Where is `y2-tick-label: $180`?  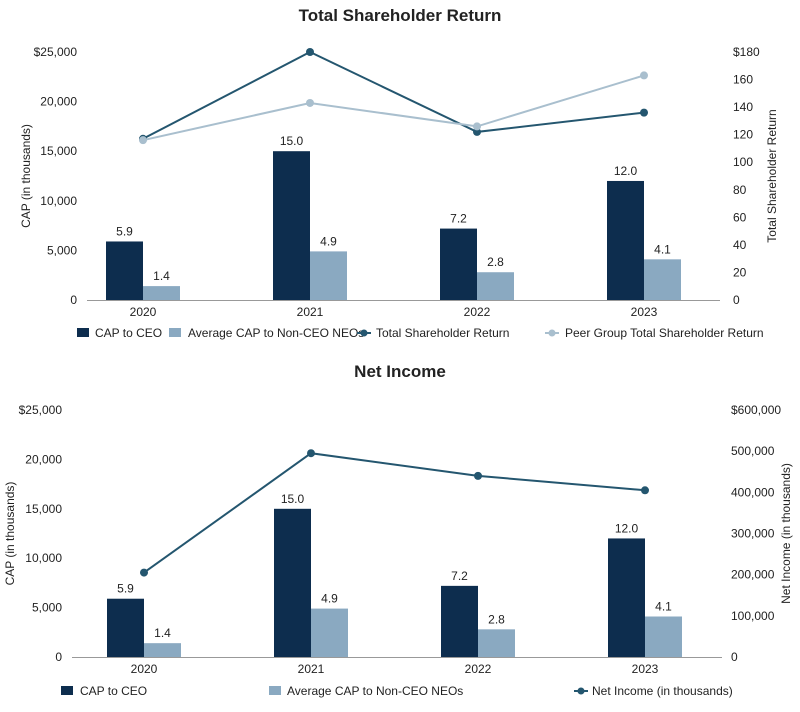 y2-tick-label: $180 is located at coordinates (746, 52).